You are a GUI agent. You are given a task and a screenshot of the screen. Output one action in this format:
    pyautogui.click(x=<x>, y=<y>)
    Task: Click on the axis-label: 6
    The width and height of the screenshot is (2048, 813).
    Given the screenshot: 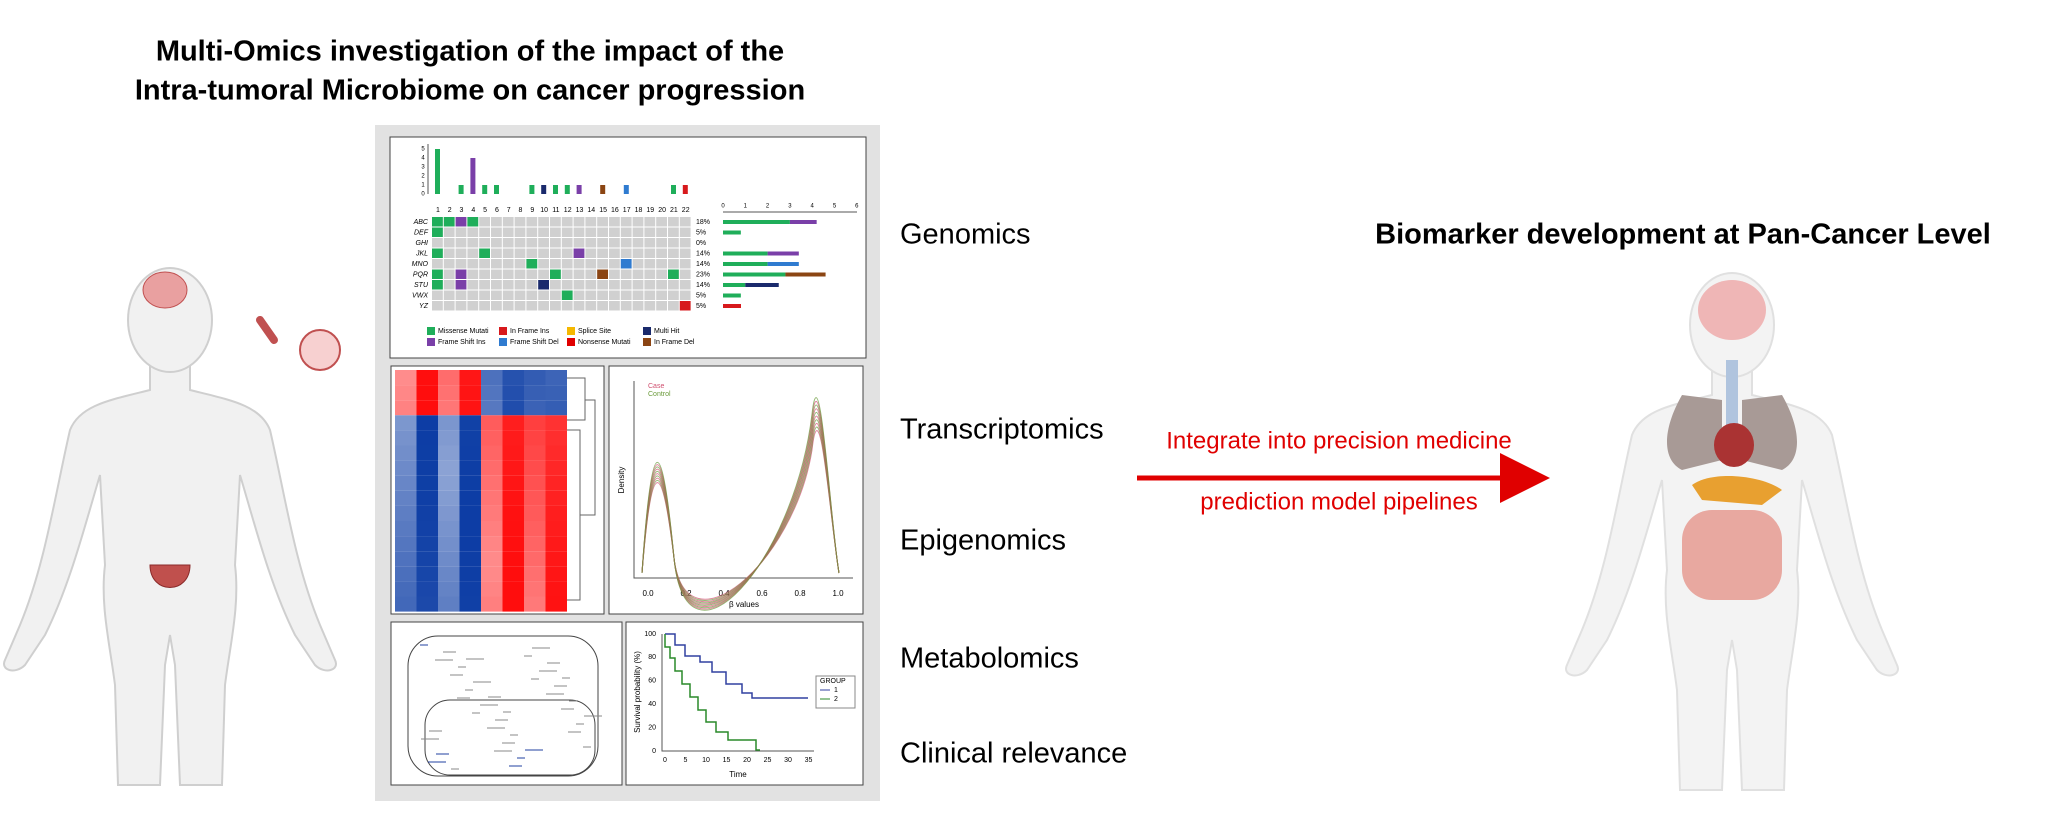 What is the action you would take?
    pyautogui.click(x=857, y=207)
    